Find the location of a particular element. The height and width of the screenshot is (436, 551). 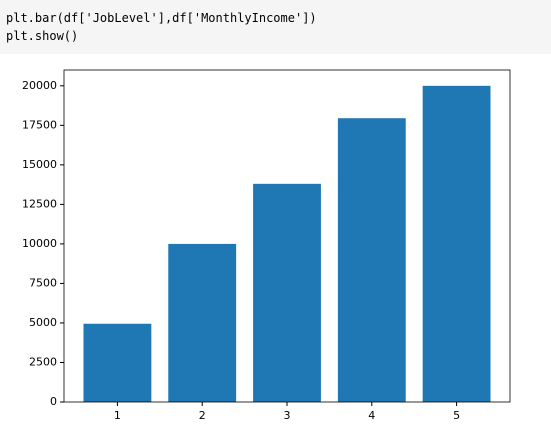

y-tick-label: 17500 is located at coordinates (39, 124).